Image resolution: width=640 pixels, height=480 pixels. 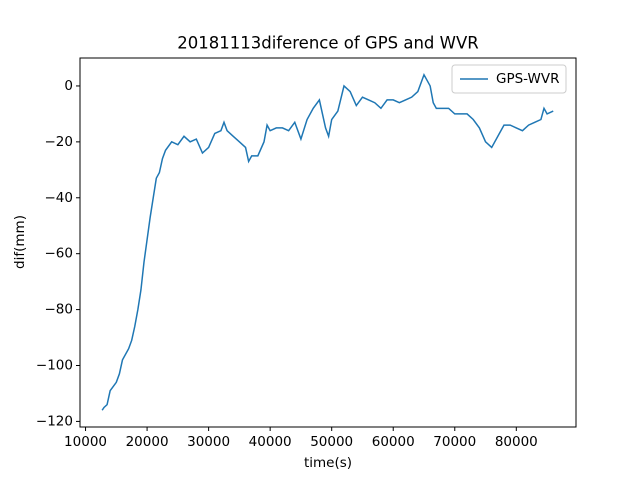 I want to click on x-tick-label: 30000, so click(x=208, y=442).